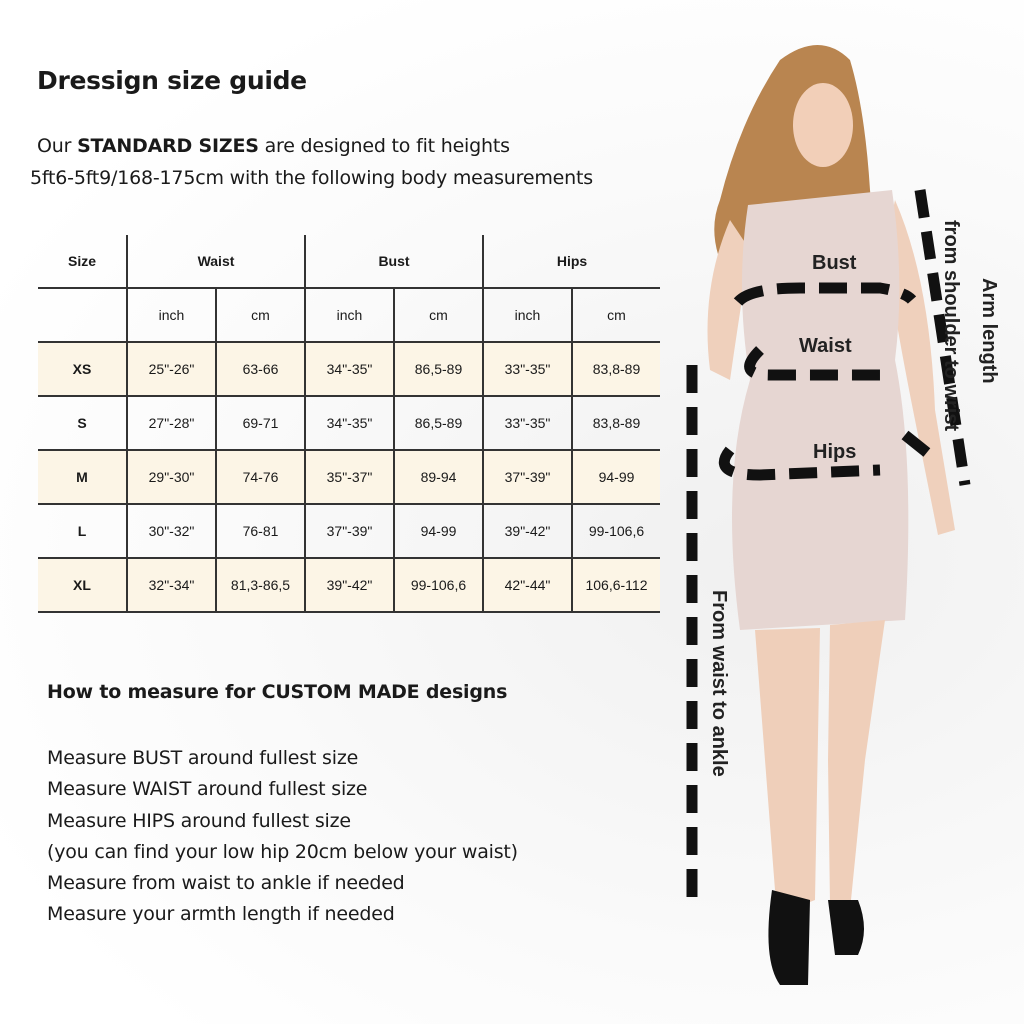 Image resolution: width=1024 pixels, height=1028 pixels. I want to click on size-cell: M, so click(82, 477).